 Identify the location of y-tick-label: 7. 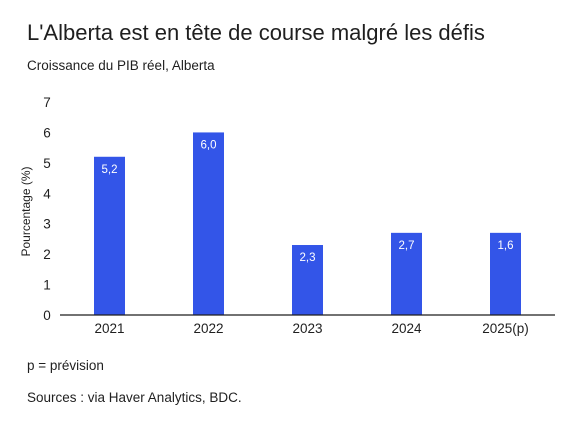
(47, 102).